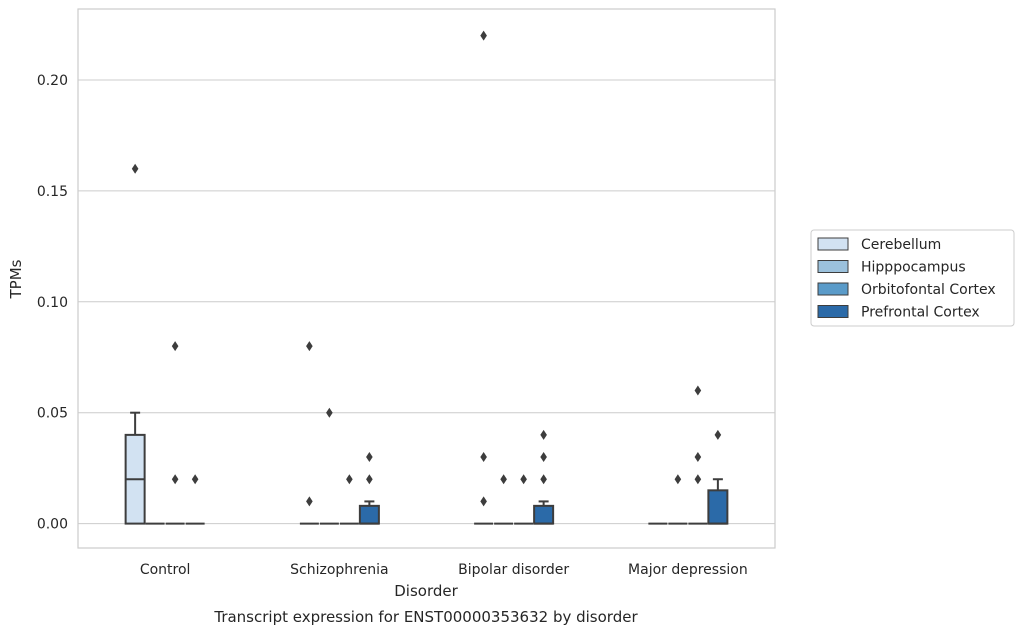 Image resolution: width=1023 pixels, height=634 pixels. I want to click on box-cerebellum, so click(135, 468).